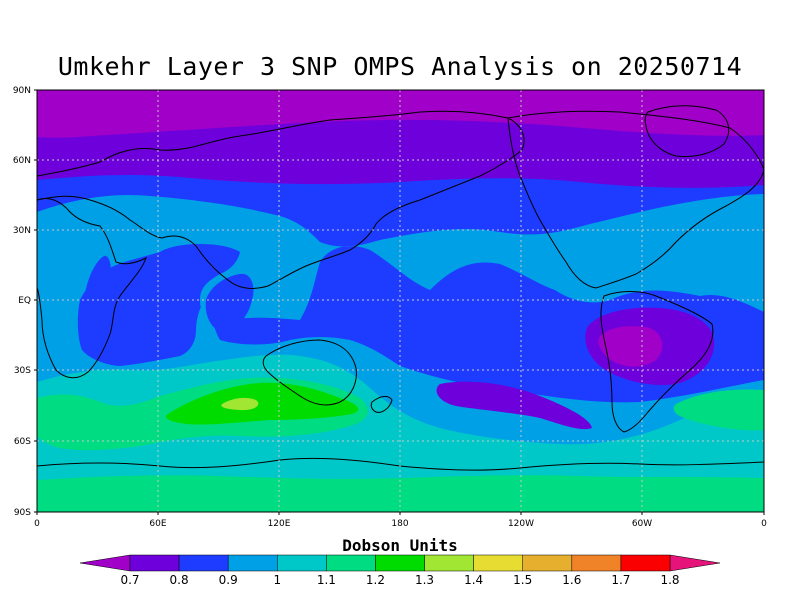 The width and height of the screenshot is (800, 600). Describe the element at coordinates (326, 580) in the screenshot. I see `colorbar-tick-label: 1.1` at that location.